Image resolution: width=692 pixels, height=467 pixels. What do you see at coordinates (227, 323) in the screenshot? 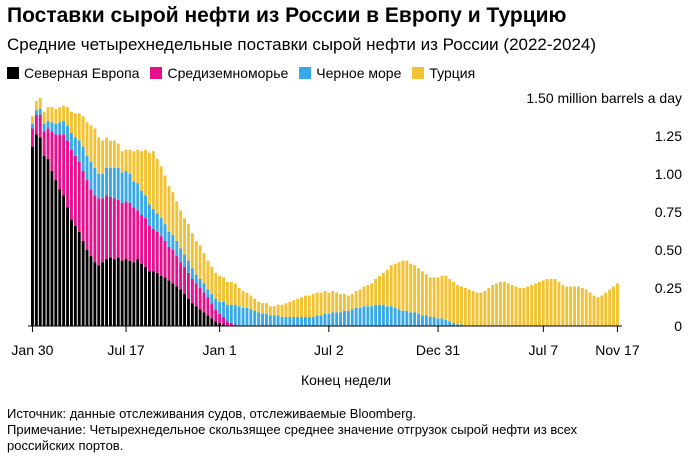
I see `bar-segment-s1-w50` at bounding box center [227, 323].